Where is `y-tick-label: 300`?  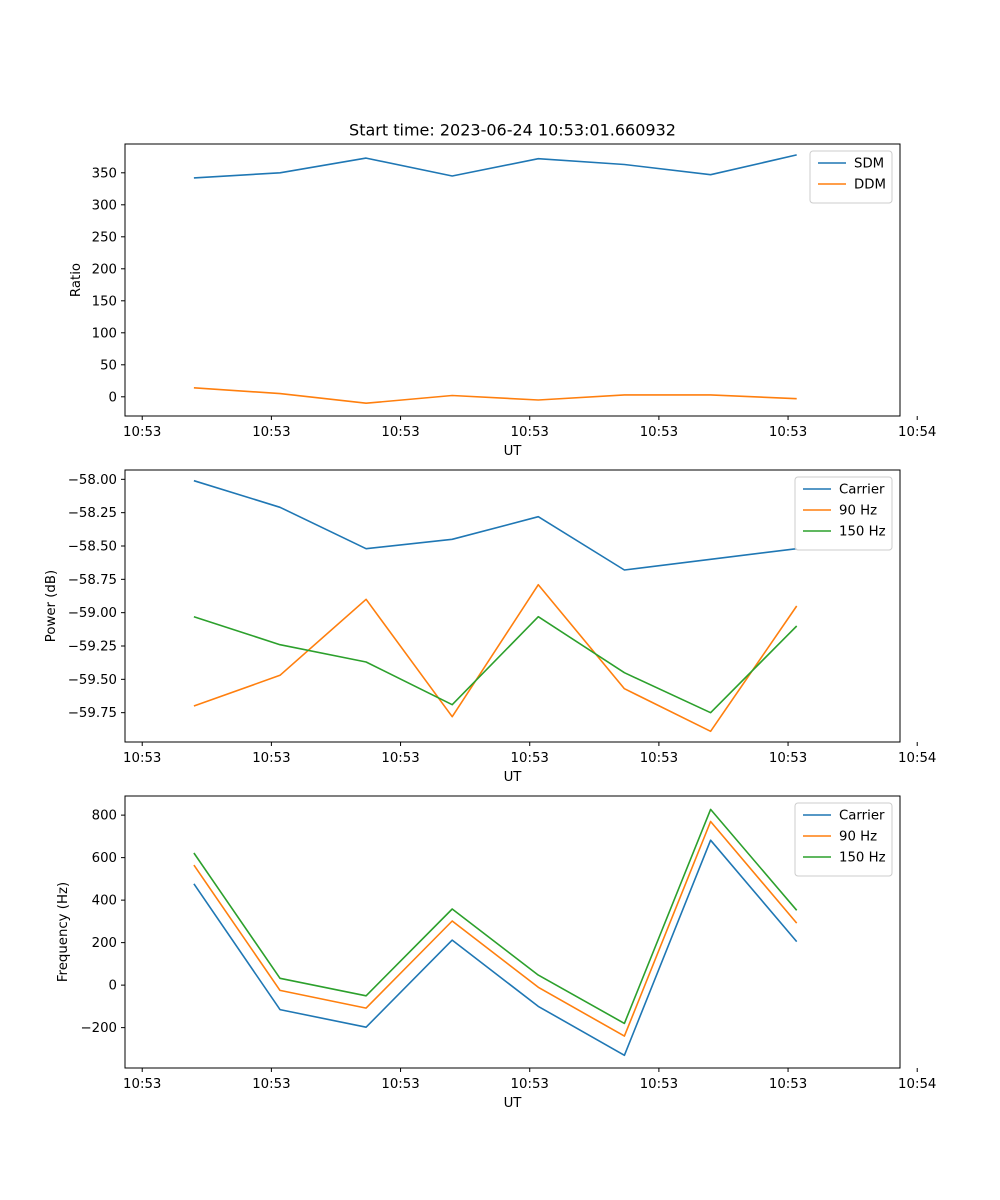
y-tick-label: 300 is located at coordinates (104, 205).